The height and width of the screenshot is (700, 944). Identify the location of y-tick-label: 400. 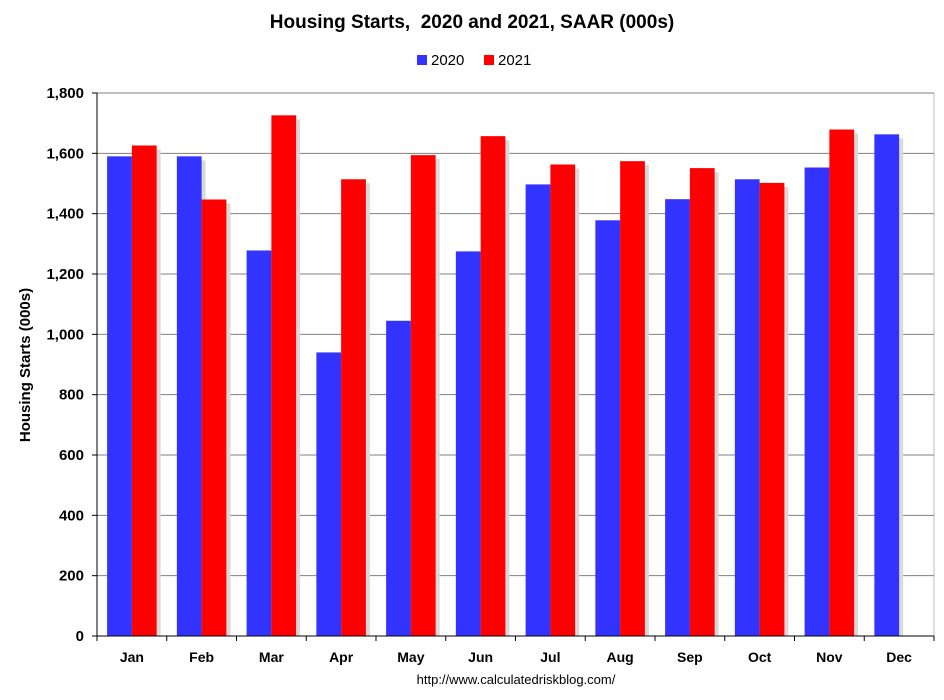
(71, 515).